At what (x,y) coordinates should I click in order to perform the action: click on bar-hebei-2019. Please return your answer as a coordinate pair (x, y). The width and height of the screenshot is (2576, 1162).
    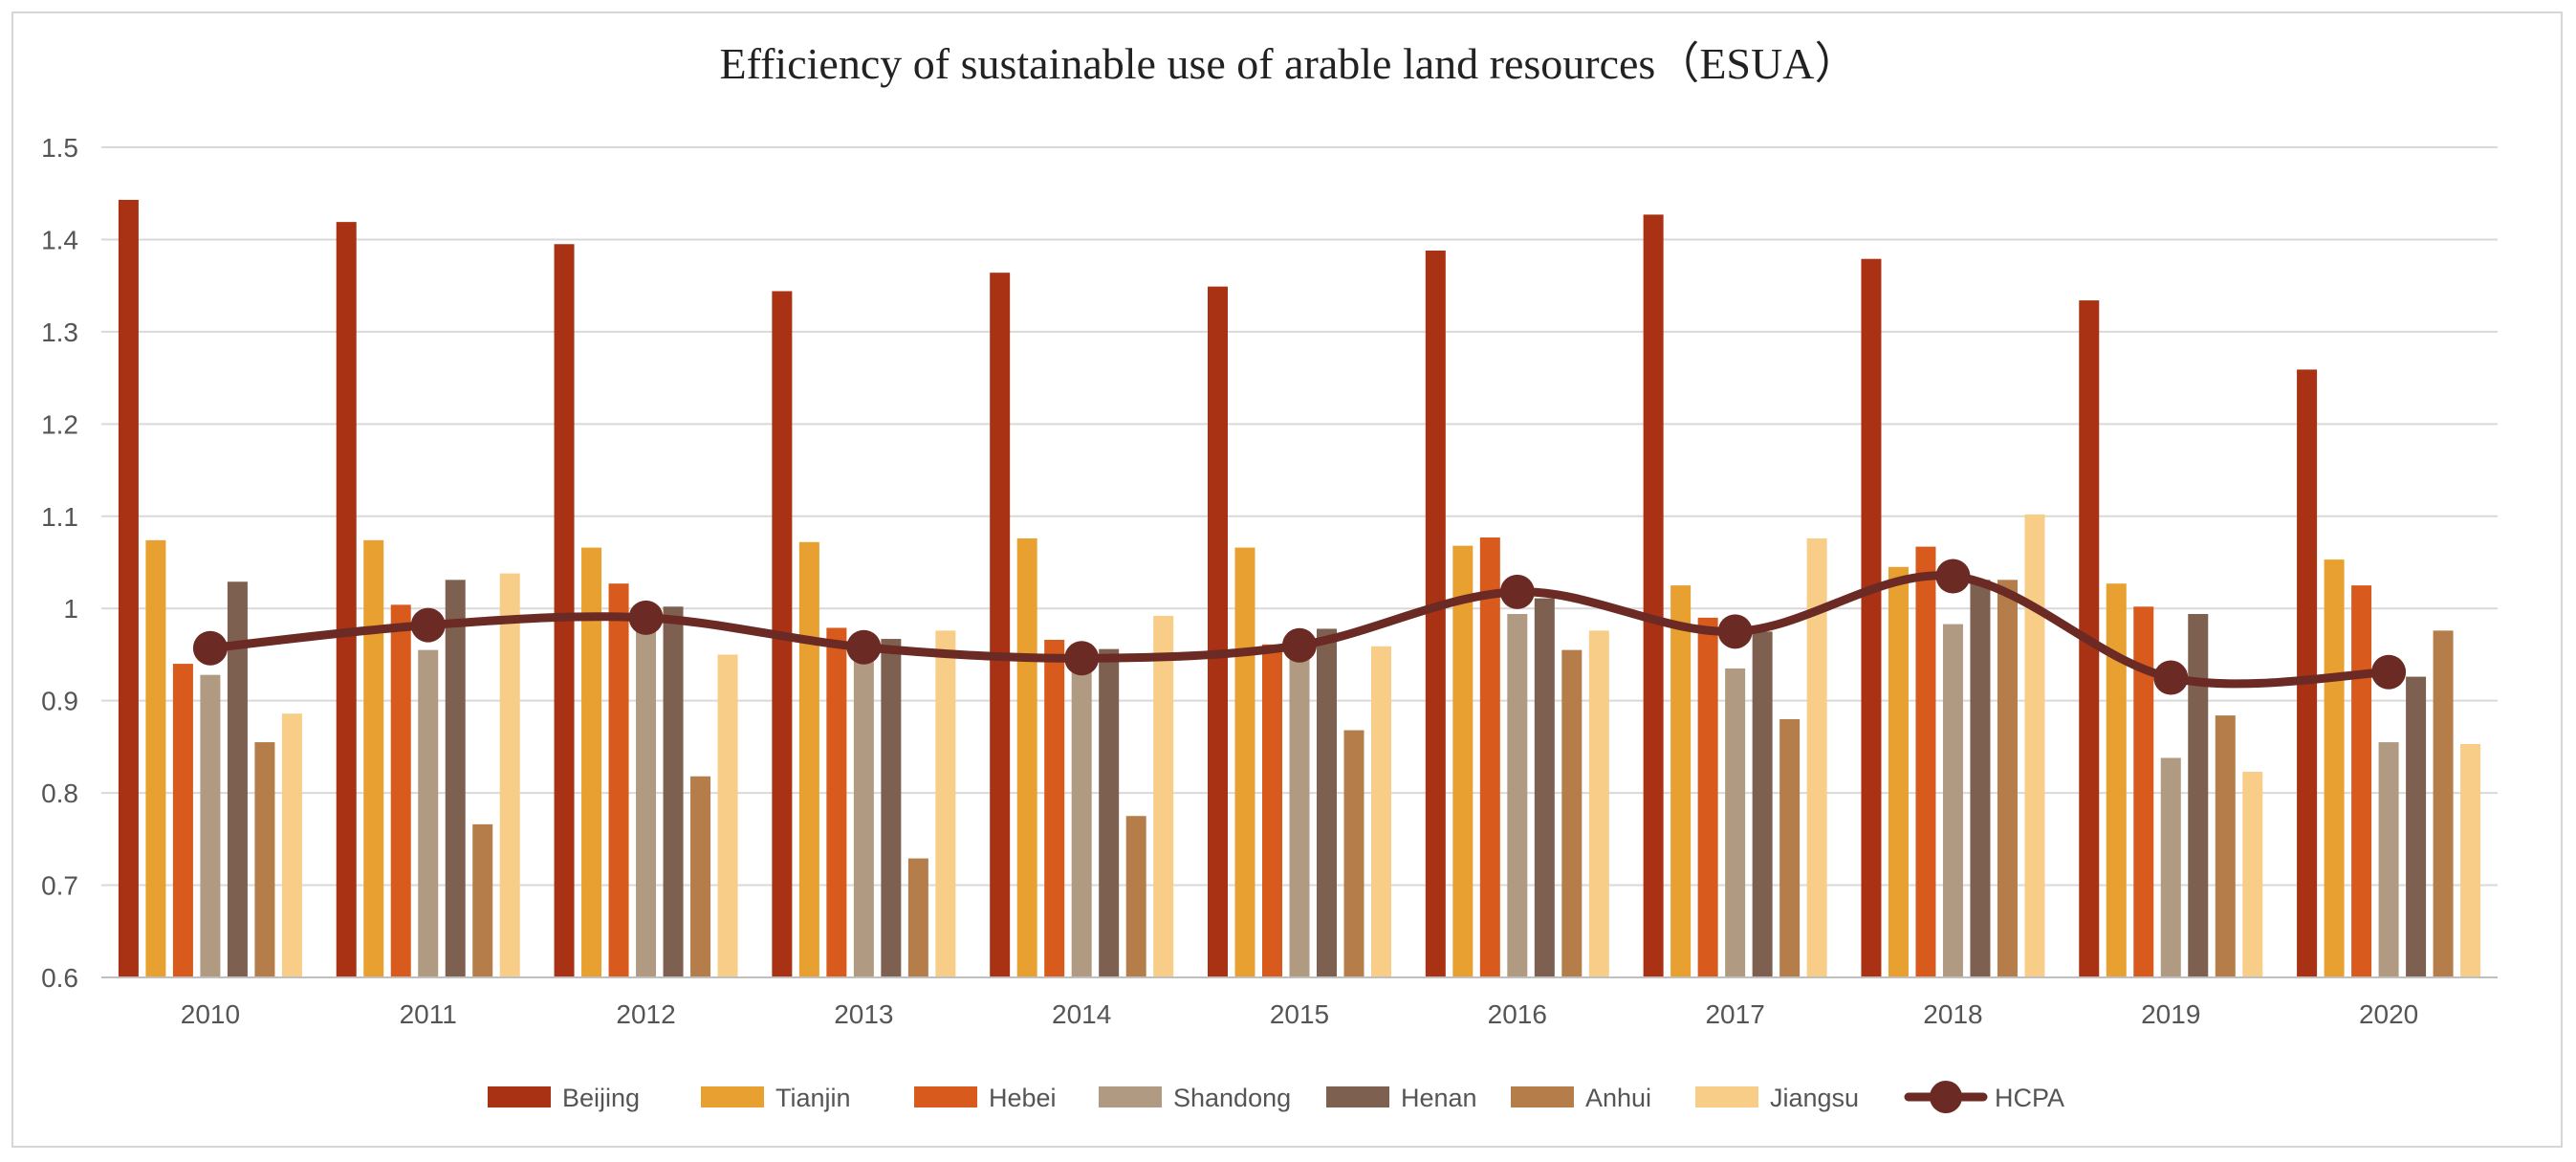
    Looking at the image, I should click on (2143, 791).